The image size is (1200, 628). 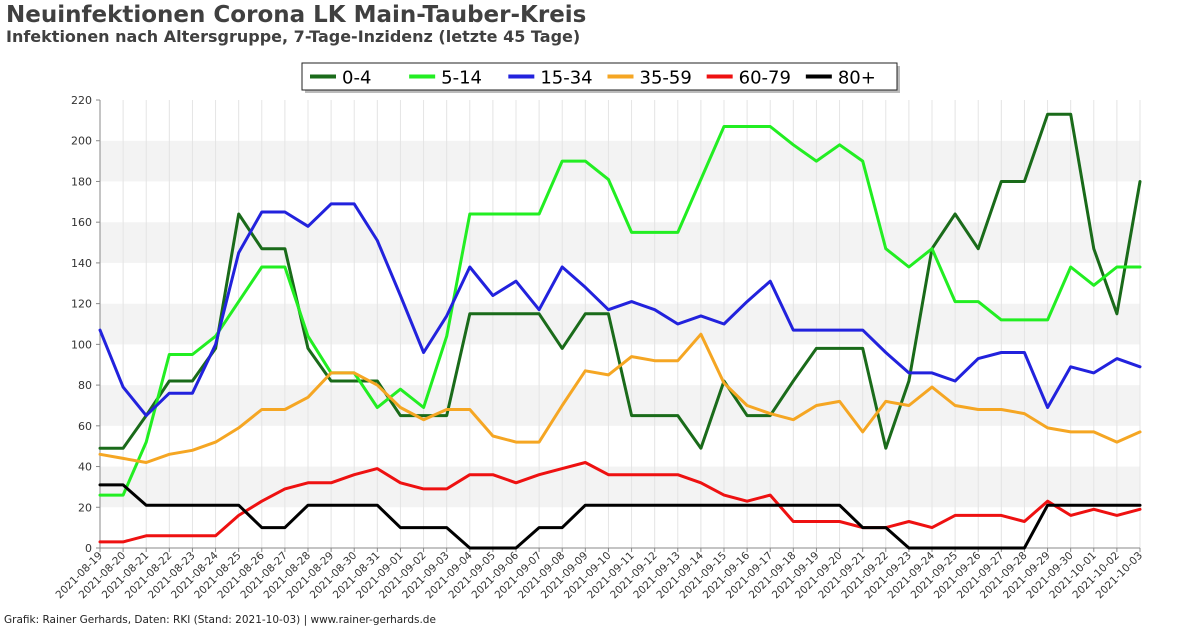 I want to click on y-tick-label: 0, so click(x=88, y=548).